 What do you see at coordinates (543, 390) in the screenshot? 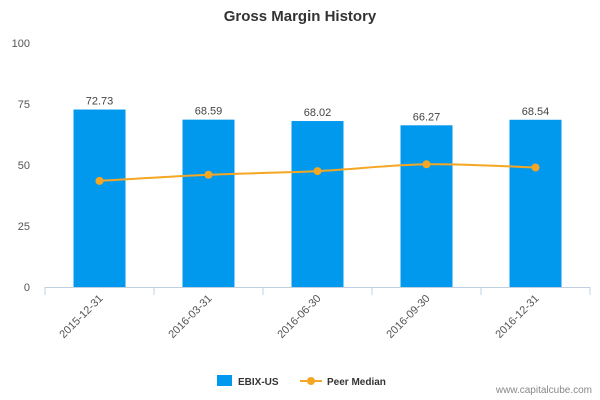
I see `source-credit: www.capitalcube.com` at bounding box center [543, 390].